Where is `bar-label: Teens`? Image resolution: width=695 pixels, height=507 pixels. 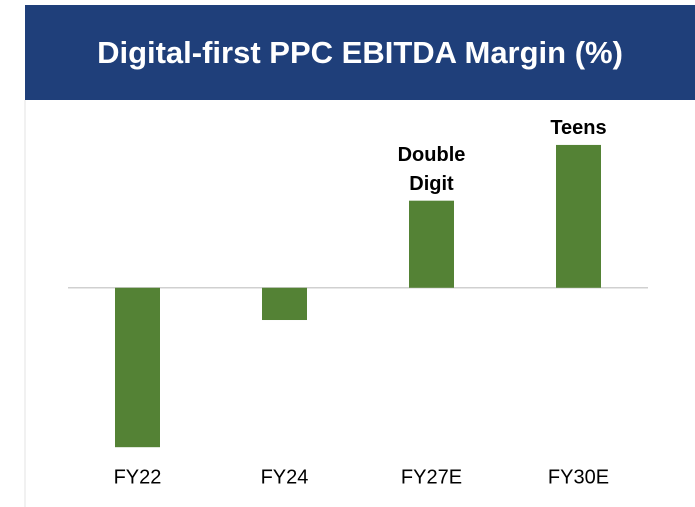
bar-label: Teens is located at coordinates (578, 127).